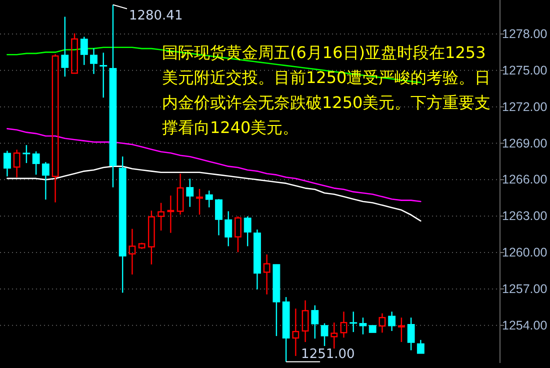  I want to click on y-tick-label: 1272.00, so click(525, 107).